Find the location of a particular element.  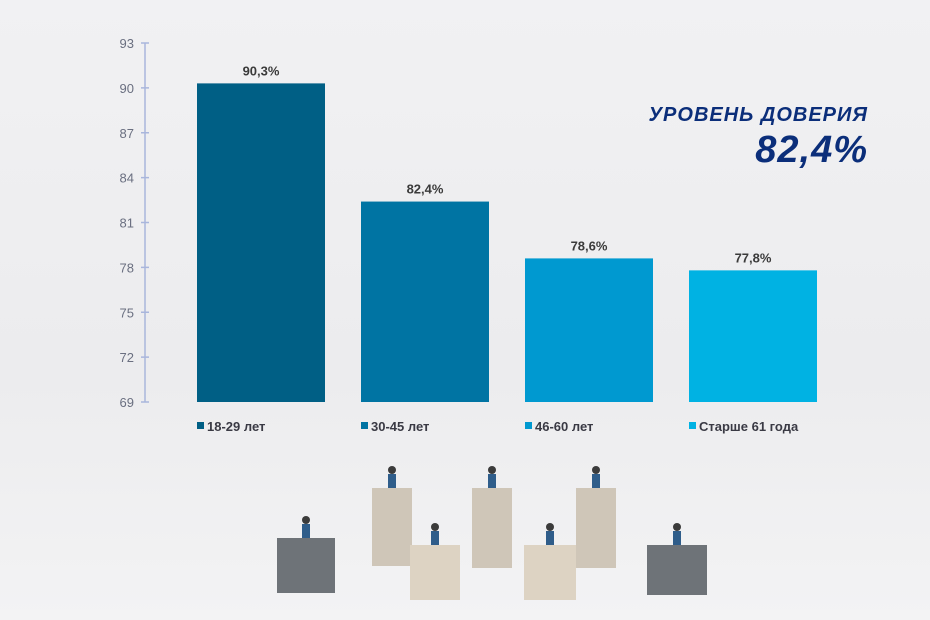

y-tick-label: 69 is located at coordinates (127, 402).